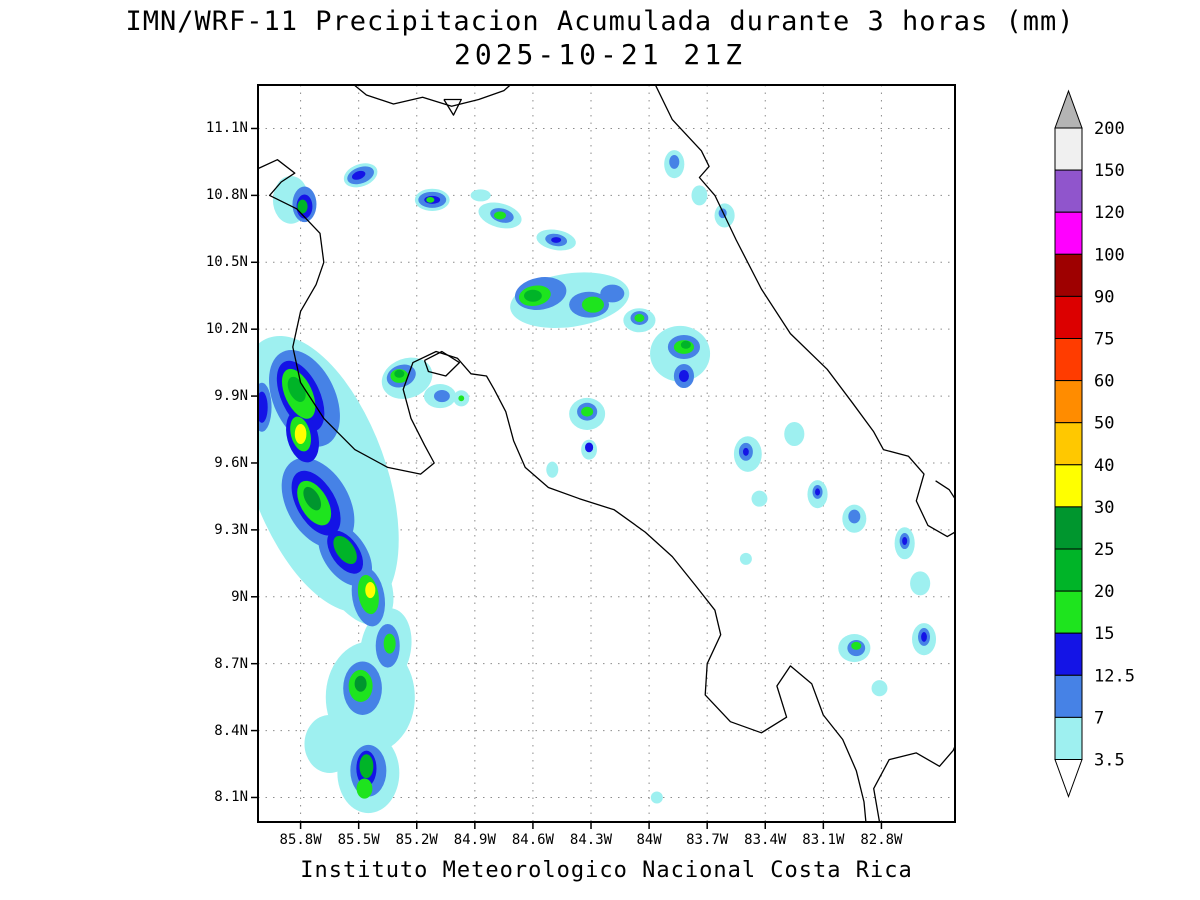 This screenshot has width=1200, height=900. Describe the element at coordinates (1104, 466) in the screenshot. I see `colorbar-tick-label: 40` at that location.